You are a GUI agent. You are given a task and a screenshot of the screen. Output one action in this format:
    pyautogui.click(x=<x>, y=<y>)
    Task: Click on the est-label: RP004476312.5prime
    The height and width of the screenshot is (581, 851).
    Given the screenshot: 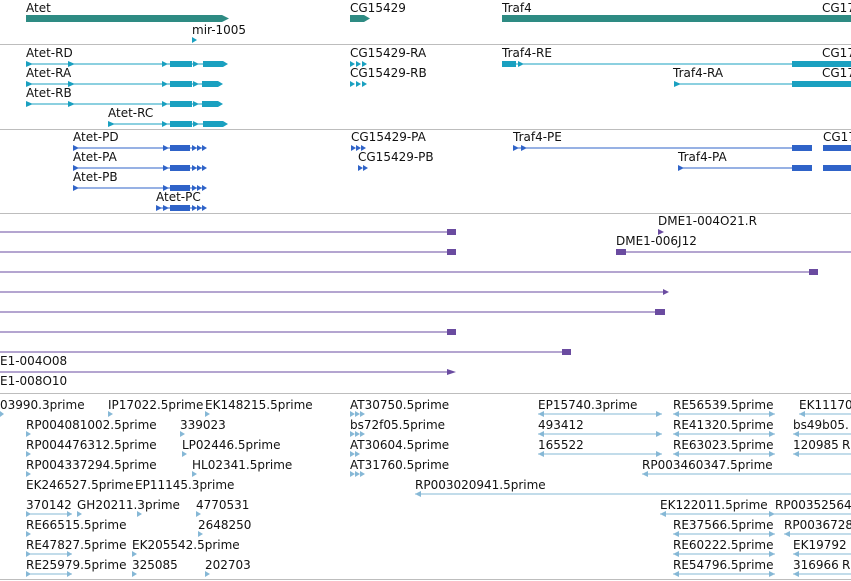 What is the action you would take?
    pyautogui.click(x=91, y=445)
    